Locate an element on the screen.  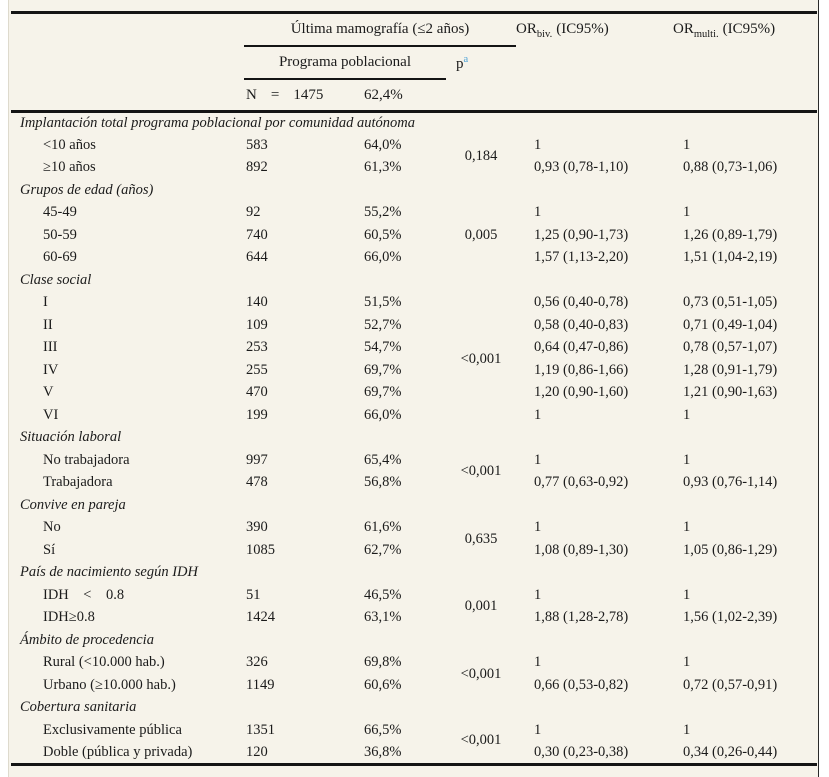
pct-cell: 63,1% is located at coordinates (383, 617).